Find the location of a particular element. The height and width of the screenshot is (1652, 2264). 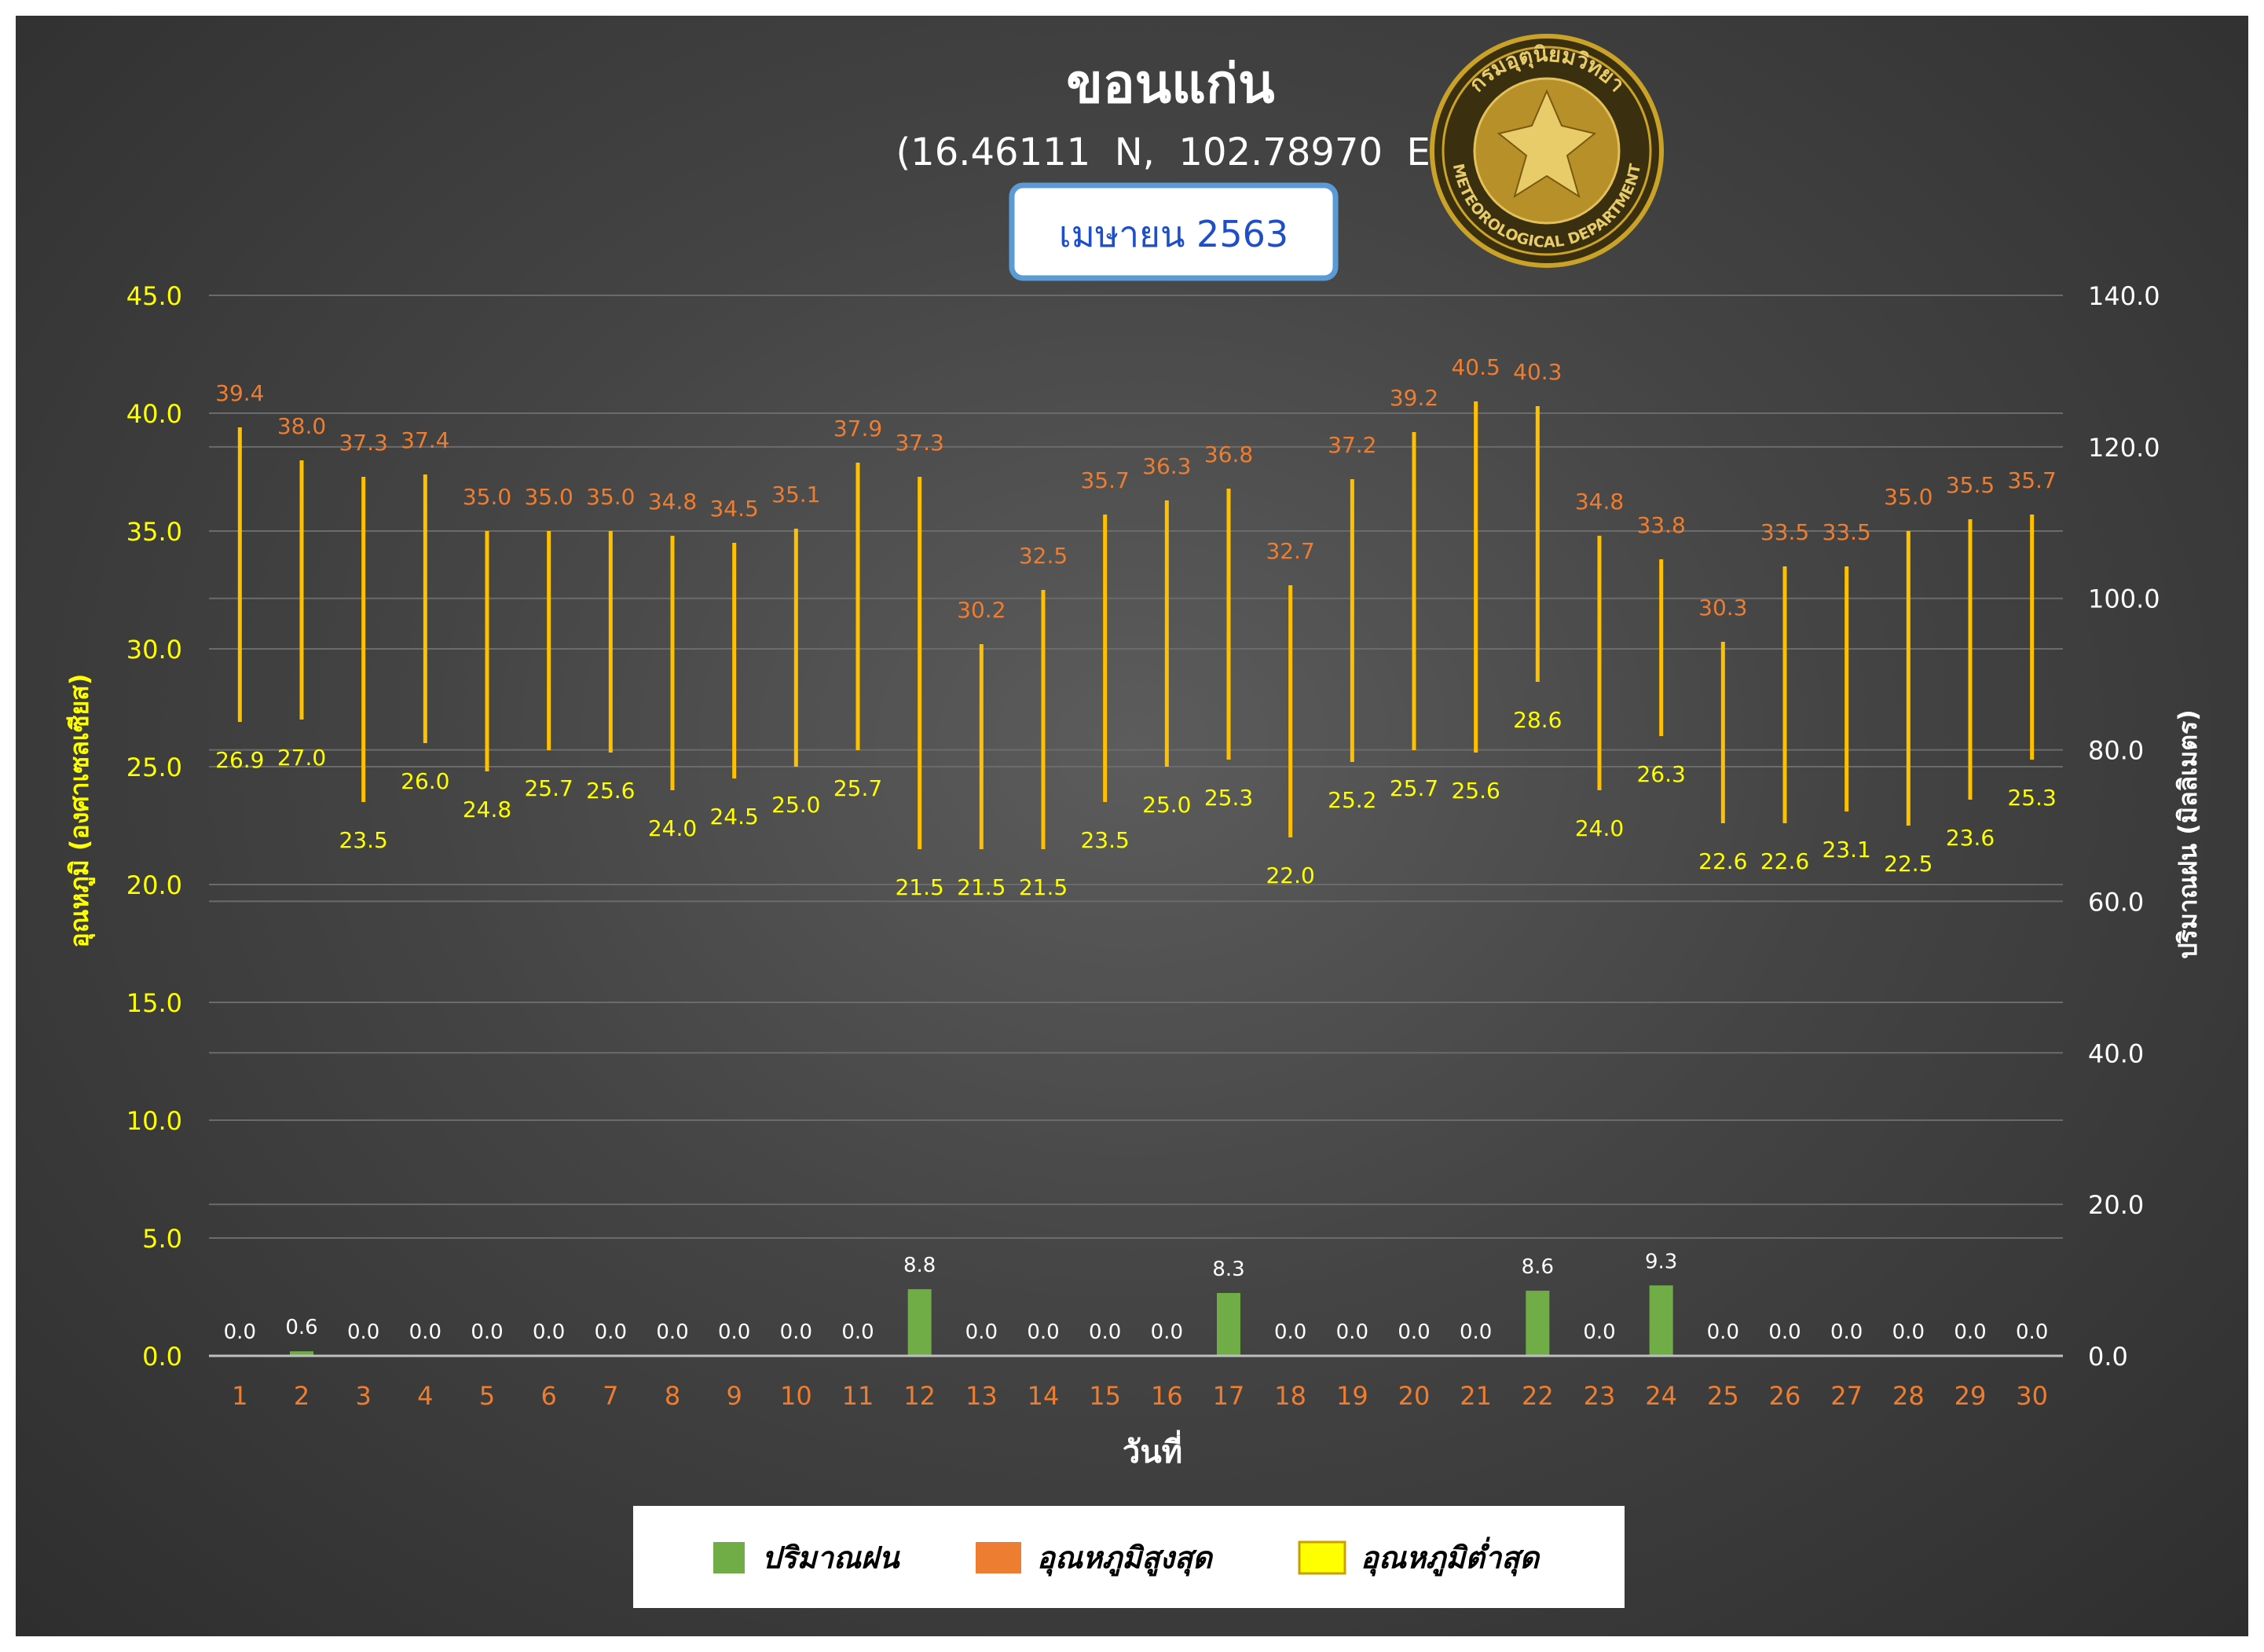

tmax-value-label: 36.8 is located at coordinates (1228, 454).